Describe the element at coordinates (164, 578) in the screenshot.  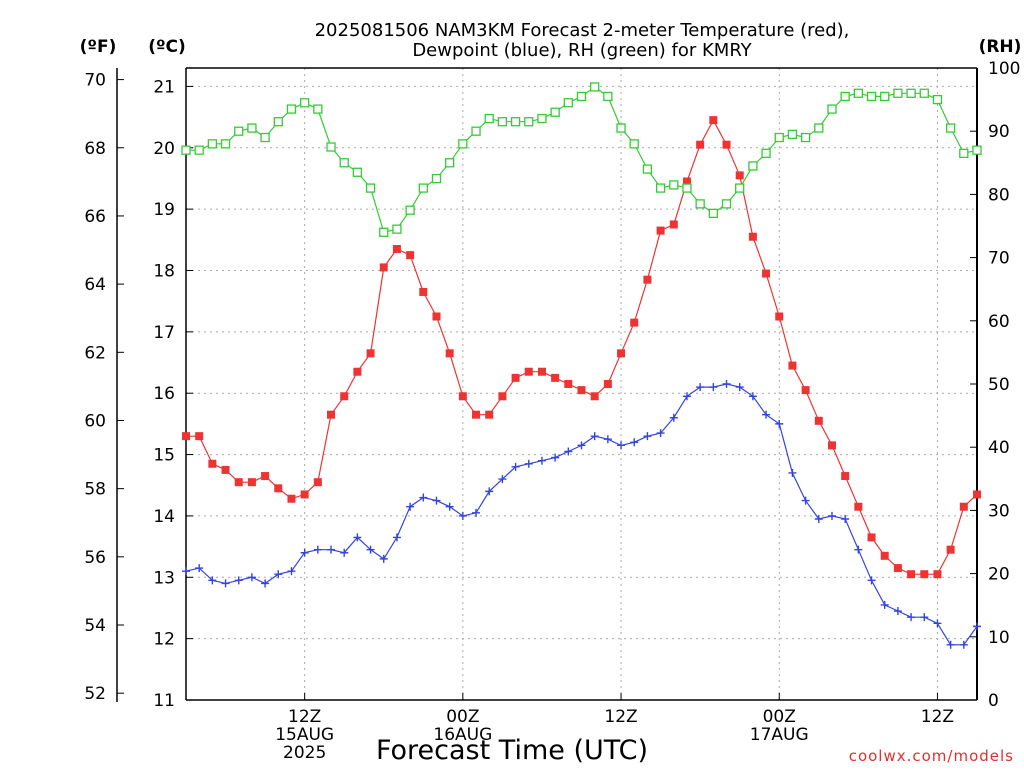
I see `celsius-tick-label: 13` at that location.